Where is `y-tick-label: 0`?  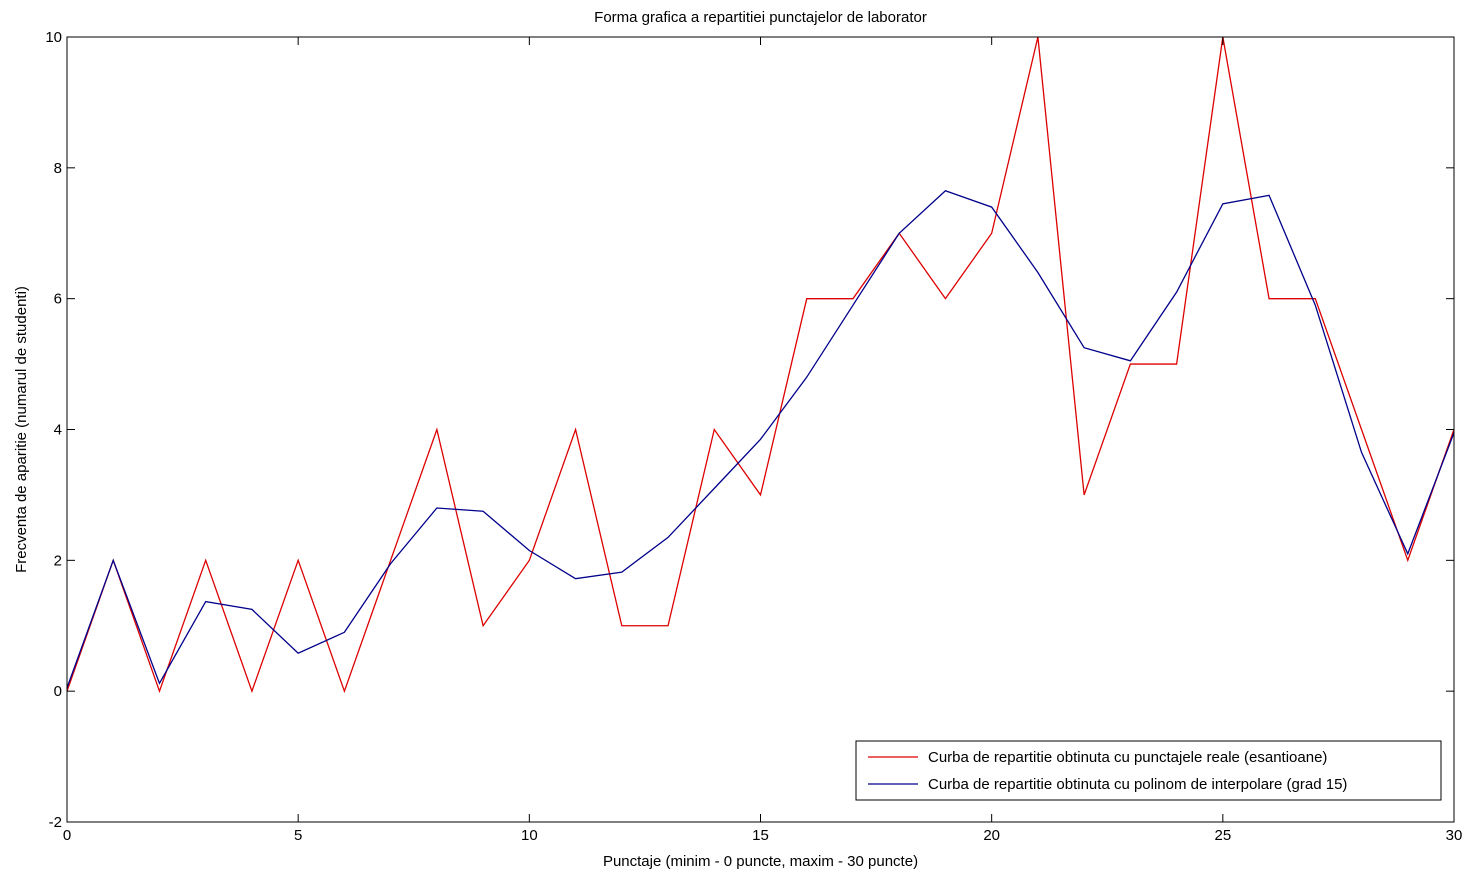
y-tick-label: 0 is located at coordinates (58, 691).